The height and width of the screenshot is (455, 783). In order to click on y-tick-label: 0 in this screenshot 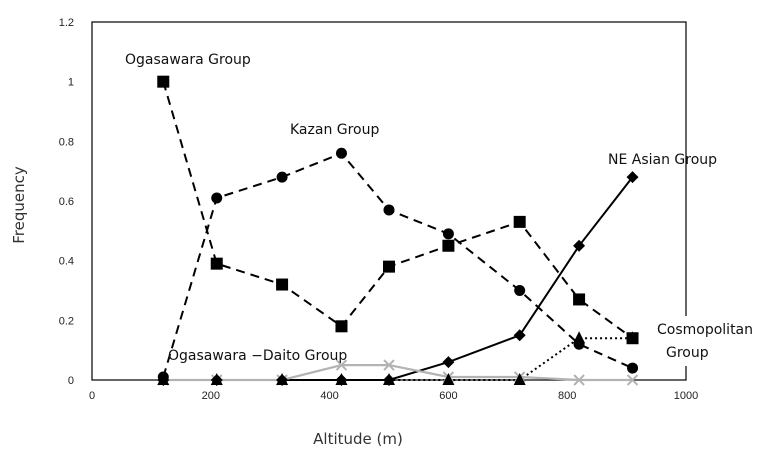, I will do `click(71, 381)`.